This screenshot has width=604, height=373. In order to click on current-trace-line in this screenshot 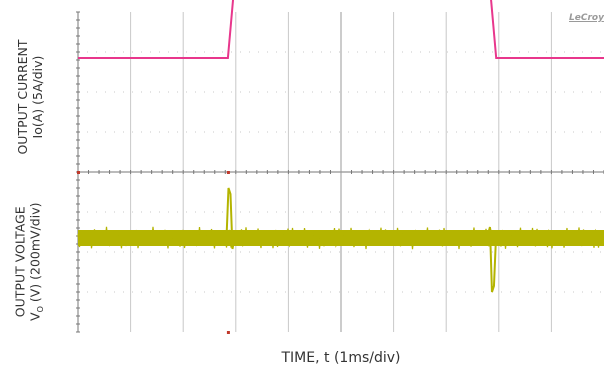, I will do `click(341, 29)`.